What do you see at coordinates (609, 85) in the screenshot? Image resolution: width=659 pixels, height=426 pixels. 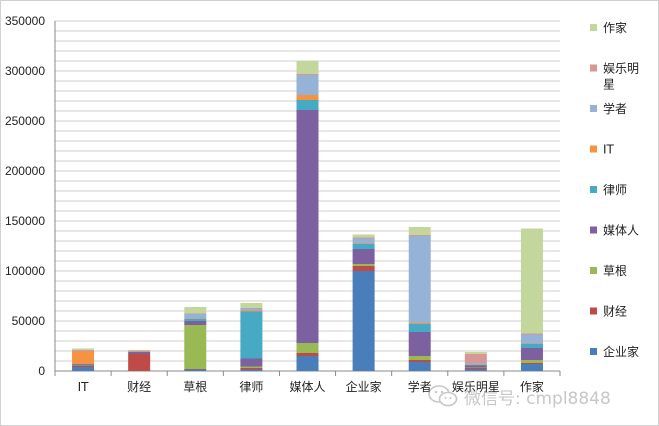 I see `legend-label-cont: 星` at bounding box center [609, 85].